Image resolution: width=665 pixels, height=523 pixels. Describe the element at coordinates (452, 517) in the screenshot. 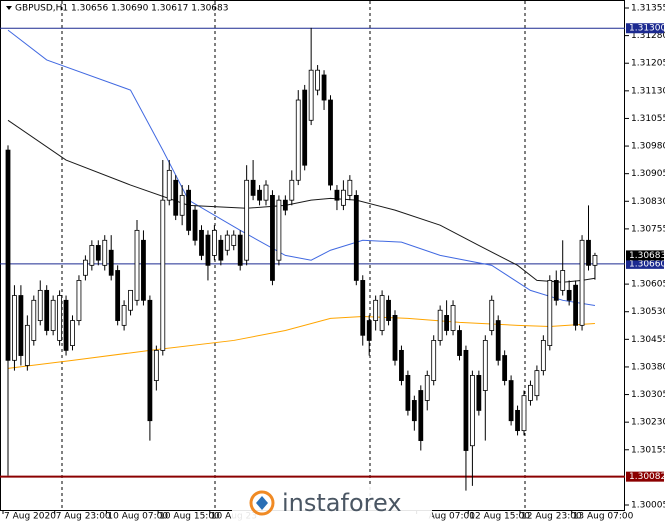

I see `x-tick-label: Aug 07:00` at that location.